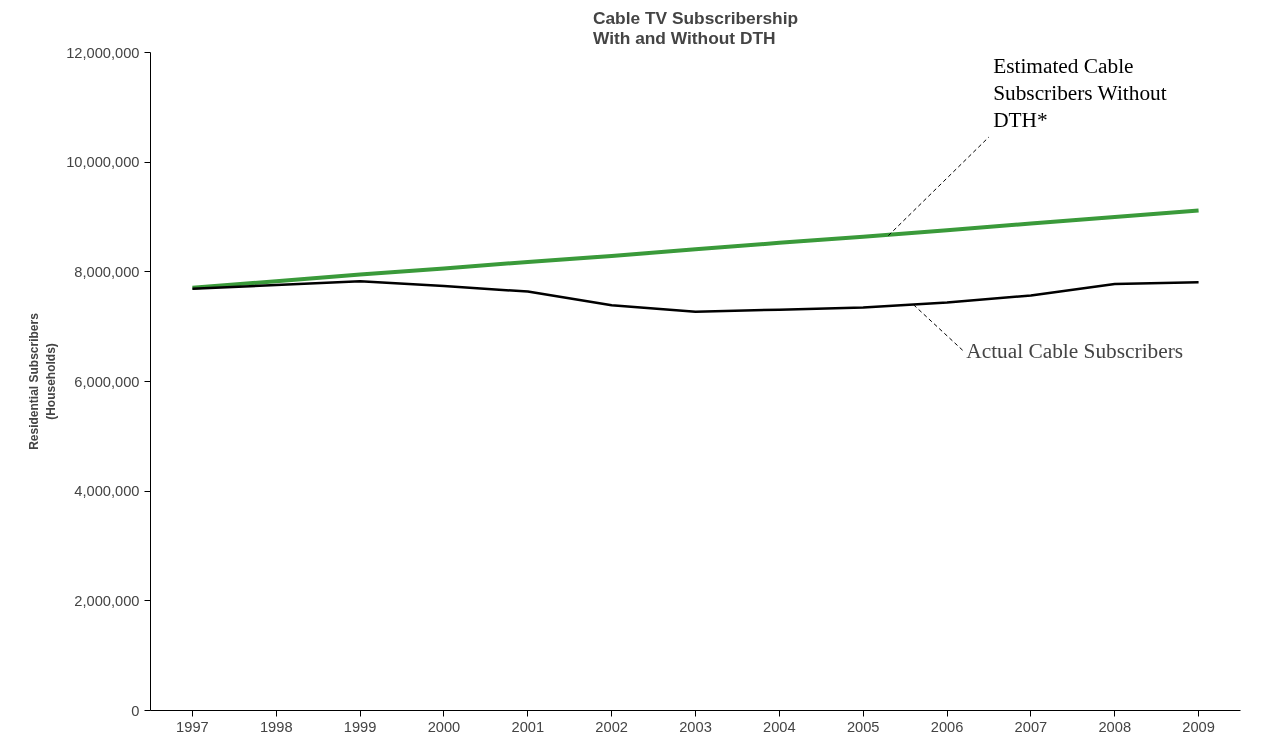 The image size is (1278, 755). I want to click on x-tick-label: 2009, so click(1198, 726).